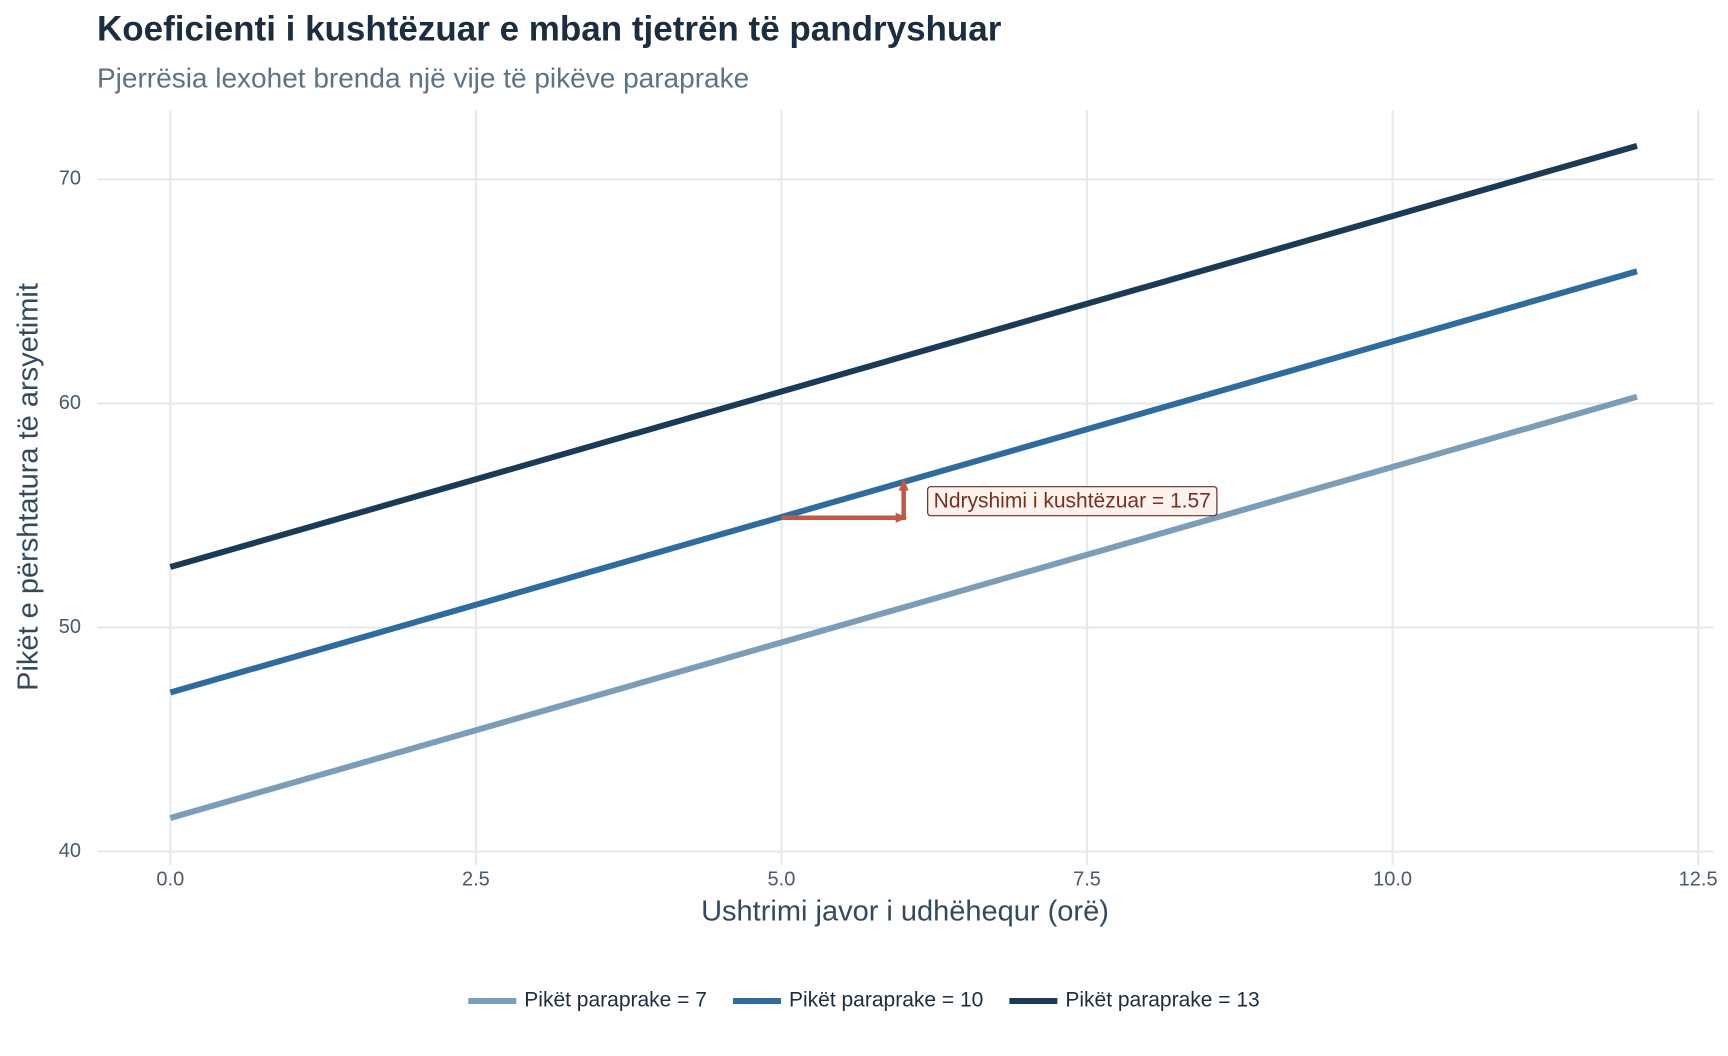 The image size is (1728, 1056). Describe the element at coordinates (70, 627) in the screenshot. I see `y-tick-label: 50` at that location.